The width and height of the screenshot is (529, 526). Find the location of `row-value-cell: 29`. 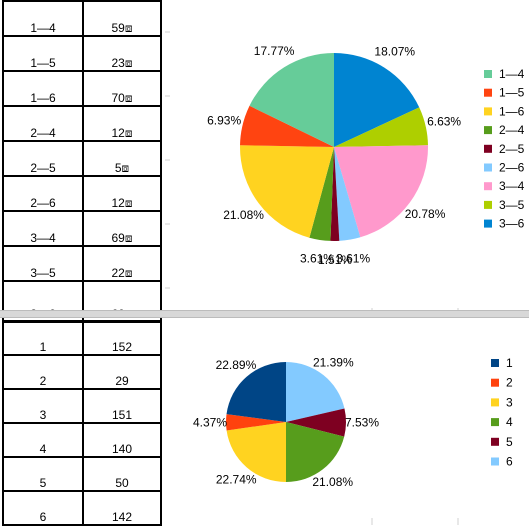

row-value-cell: 29 is located at coordinates (122, 372).